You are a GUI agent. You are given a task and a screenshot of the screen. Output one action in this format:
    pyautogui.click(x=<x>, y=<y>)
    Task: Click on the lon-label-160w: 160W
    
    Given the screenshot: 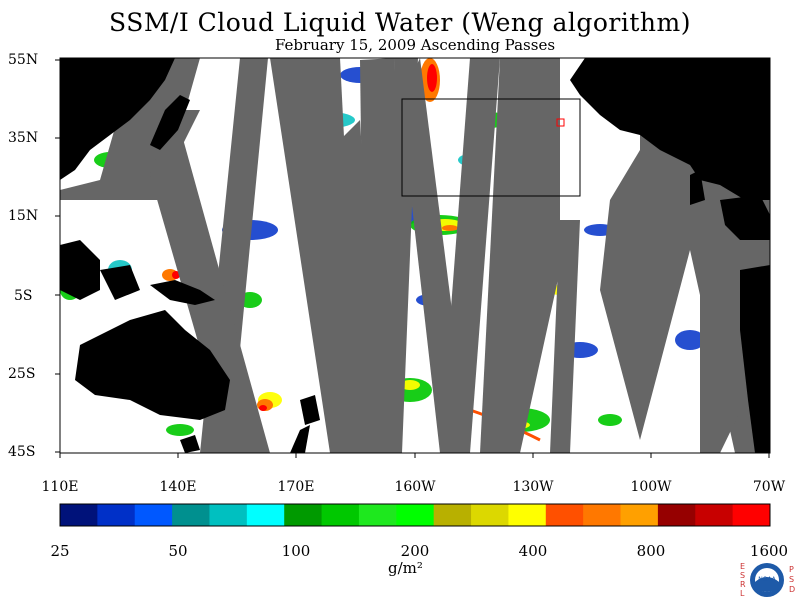 What is the action you would take?
    pyautogui.click(x=415, y=487)
    